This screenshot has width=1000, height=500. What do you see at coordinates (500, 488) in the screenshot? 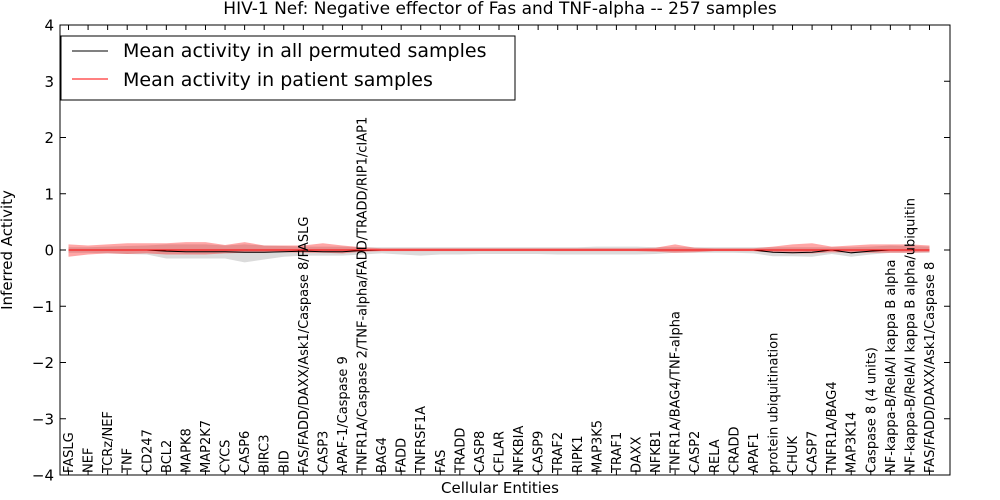
I see `x-axis-label: Cellular Entities` at bounding box center [500, 488].